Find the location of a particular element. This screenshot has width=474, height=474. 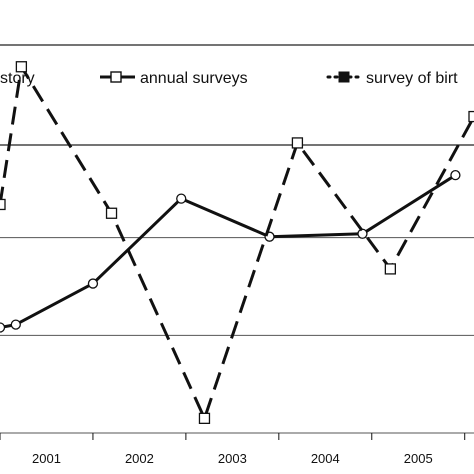

legend-swatch-survey-of-birt is located at coordinates (345, 77).